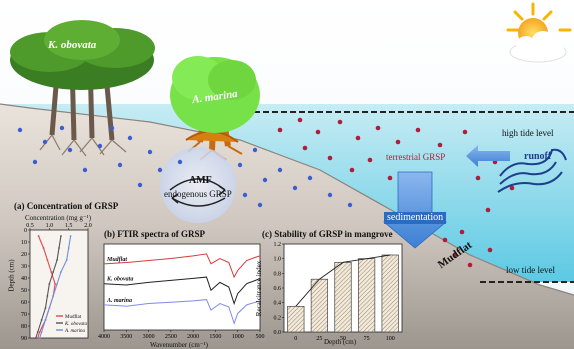 The height and width of the screenshot is (349, 574). I want to click on panel-b-xlabel: Wavenumber (cm⁻¹), so click(179, 345).